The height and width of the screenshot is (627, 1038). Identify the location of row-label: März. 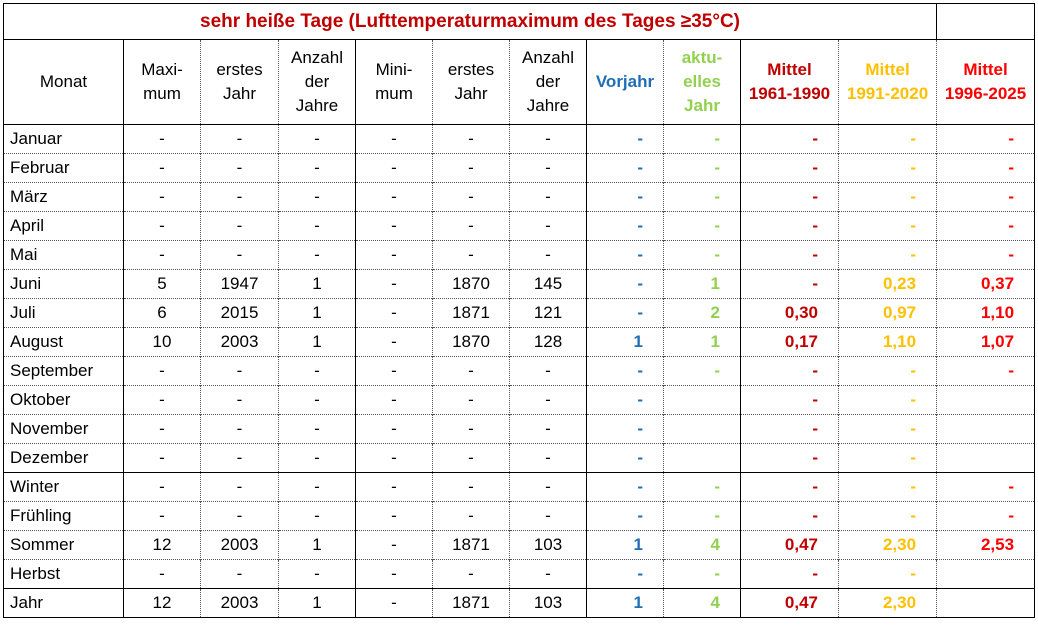
(63, 197).